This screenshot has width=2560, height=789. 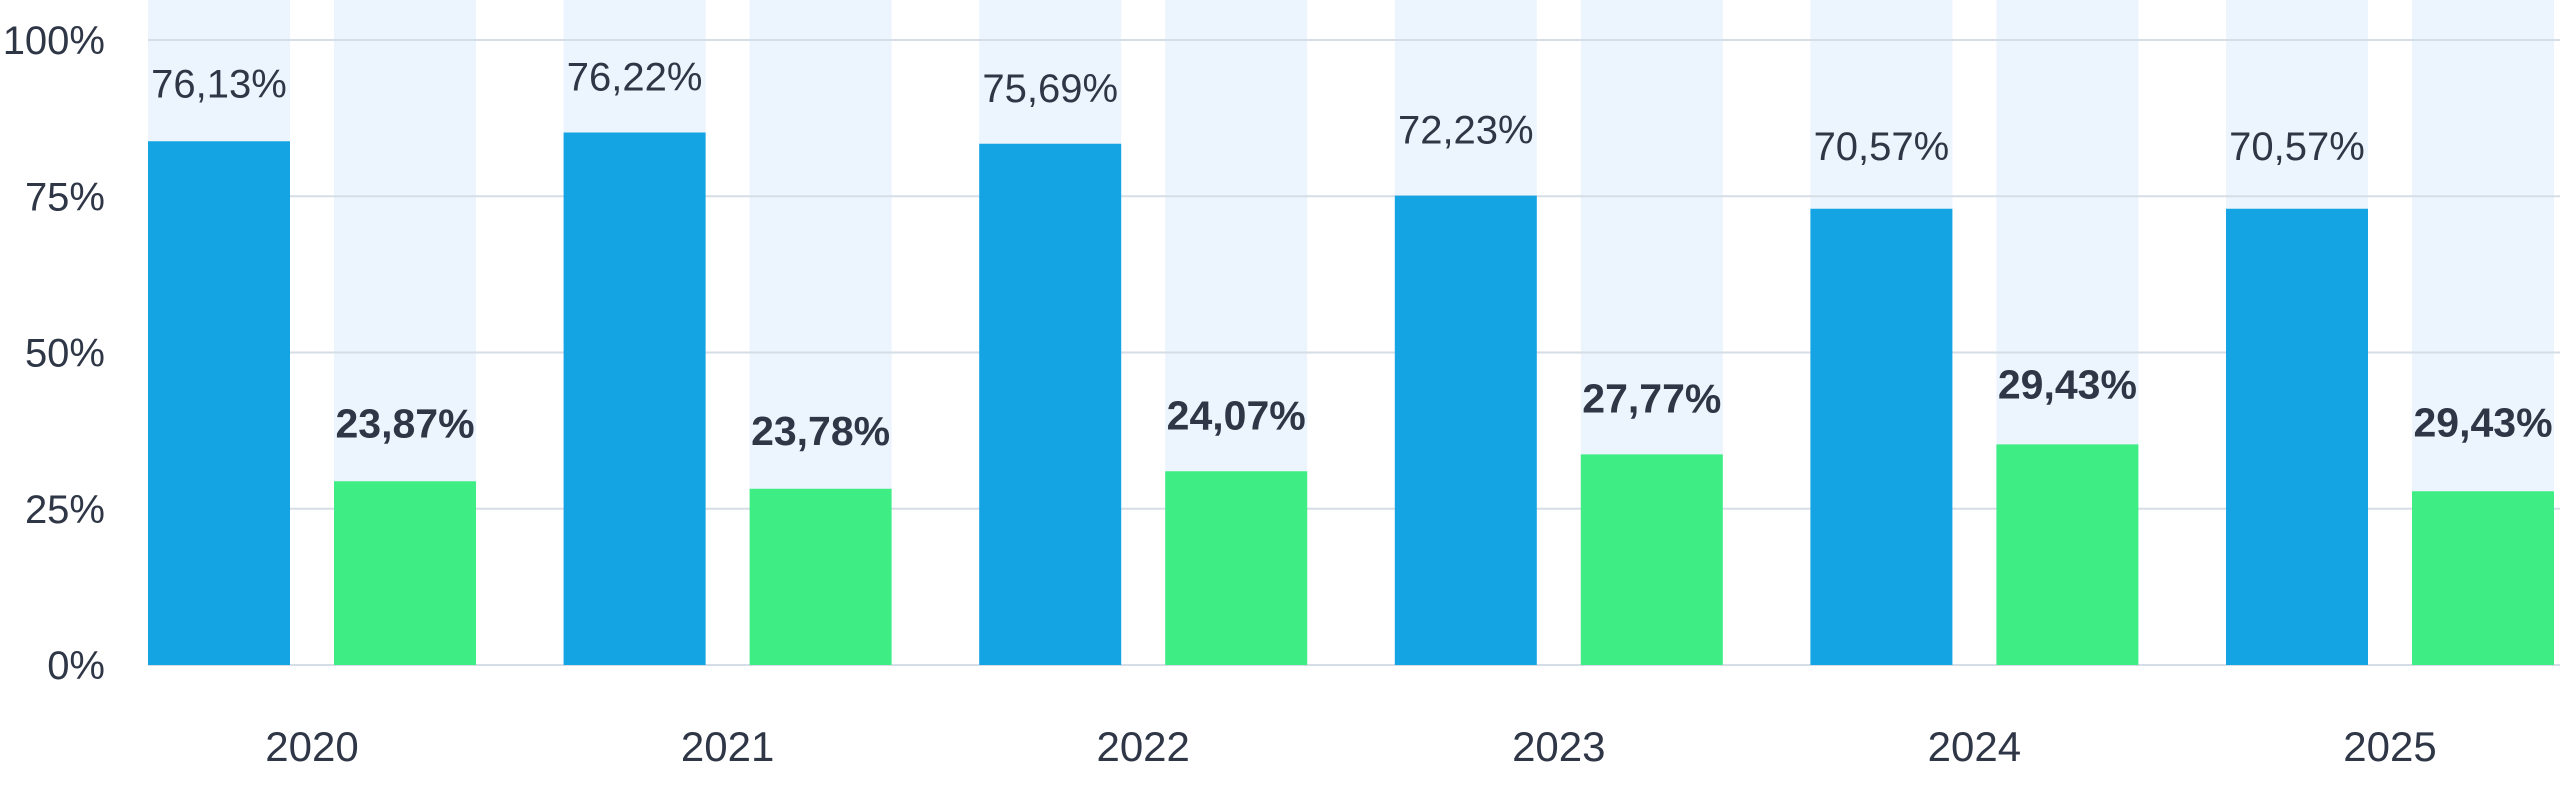 What do you see at coordinates (1050, 89) in the screenshot?
I see `data-label-2022-series-1: 75,69%` at bounding box center [1050, 89].